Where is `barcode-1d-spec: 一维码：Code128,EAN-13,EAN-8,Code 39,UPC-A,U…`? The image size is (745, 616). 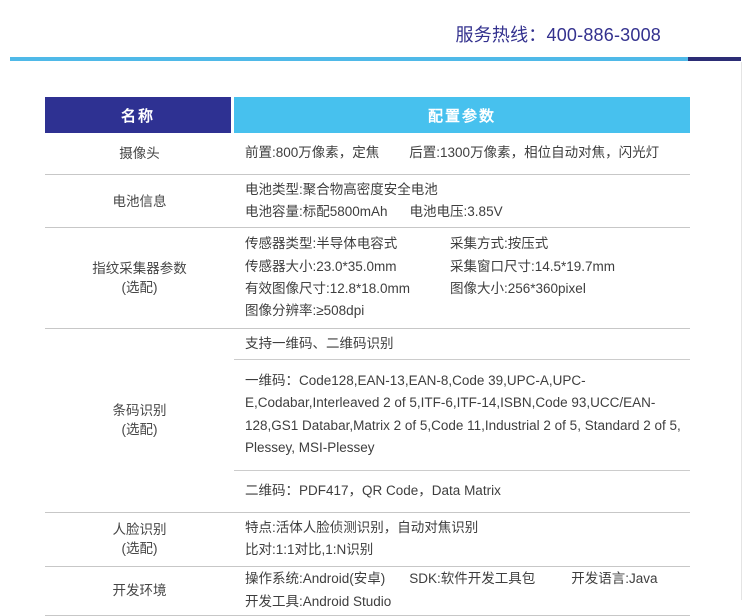
barcode-1d-spec: 一维码：Code128,EAN-13,EAN-8,Code 39,UPC-A,U… is located at coordinates (462, 414).